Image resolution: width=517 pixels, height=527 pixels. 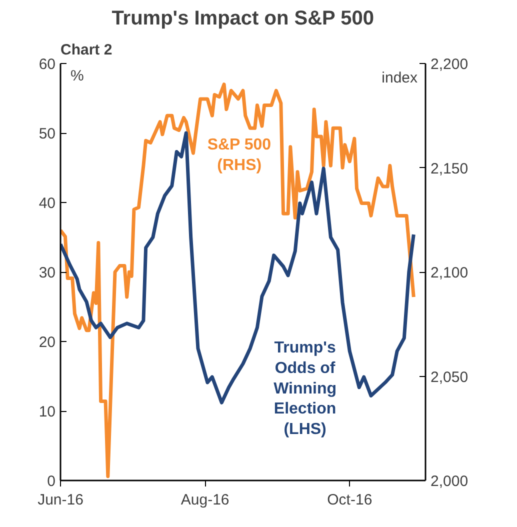 I want to click on y-tick-label: 30, so click(x=47, y=273).